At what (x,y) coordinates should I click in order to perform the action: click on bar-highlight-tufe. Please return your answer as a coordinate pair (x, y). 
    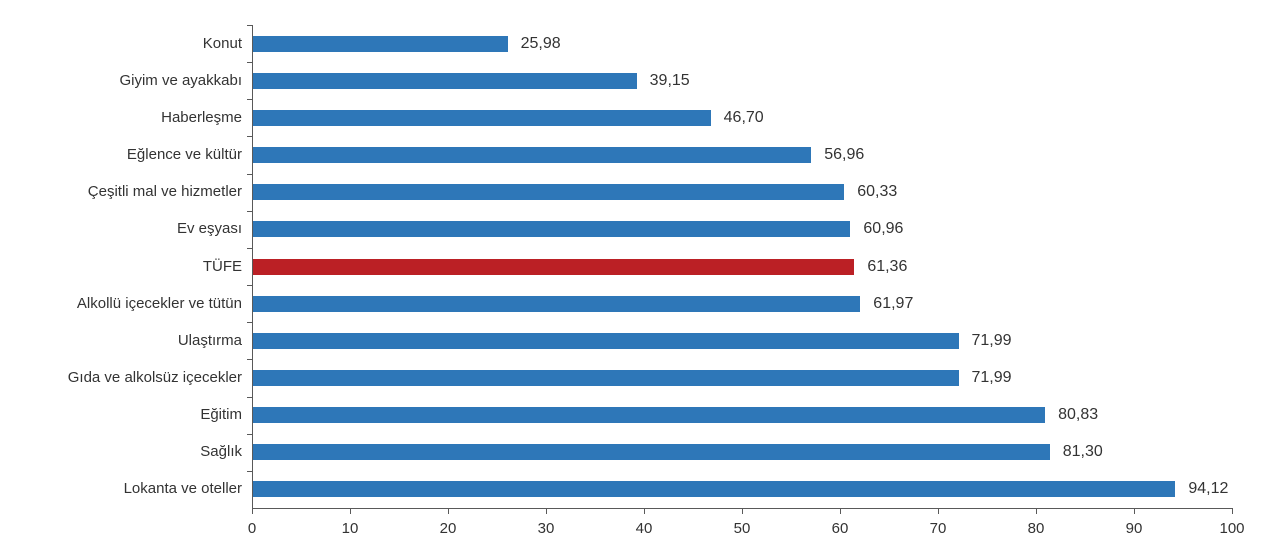
    Looking at the image, I should click on (554, 266).